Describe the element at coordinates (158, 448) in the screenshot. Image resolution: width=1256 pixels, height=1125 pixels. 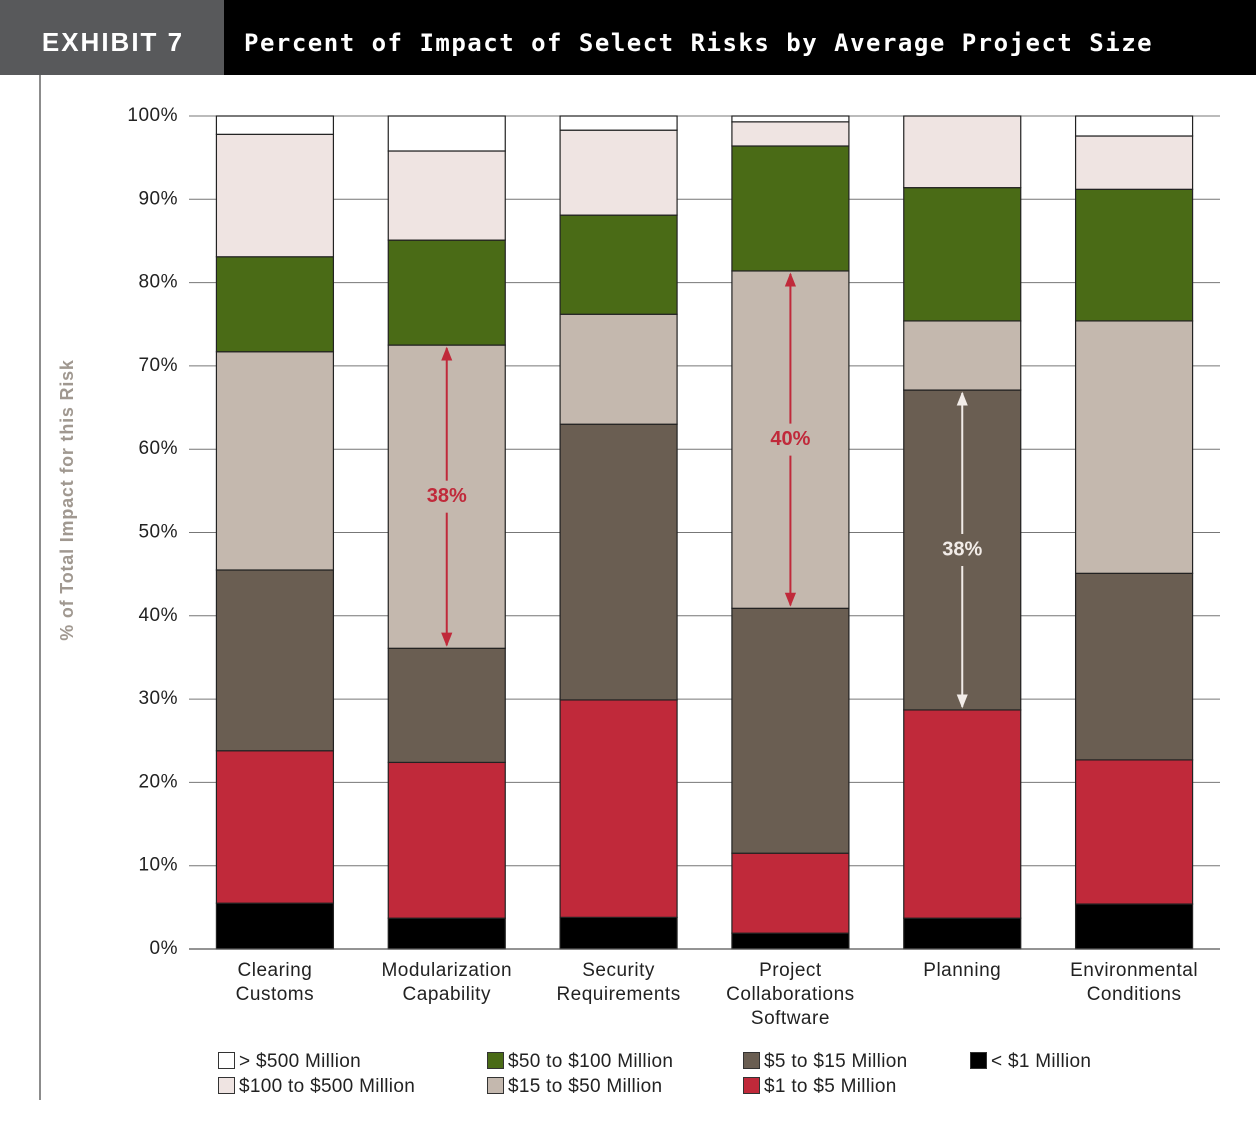
I see `y-tick-label: 60%` at that location.